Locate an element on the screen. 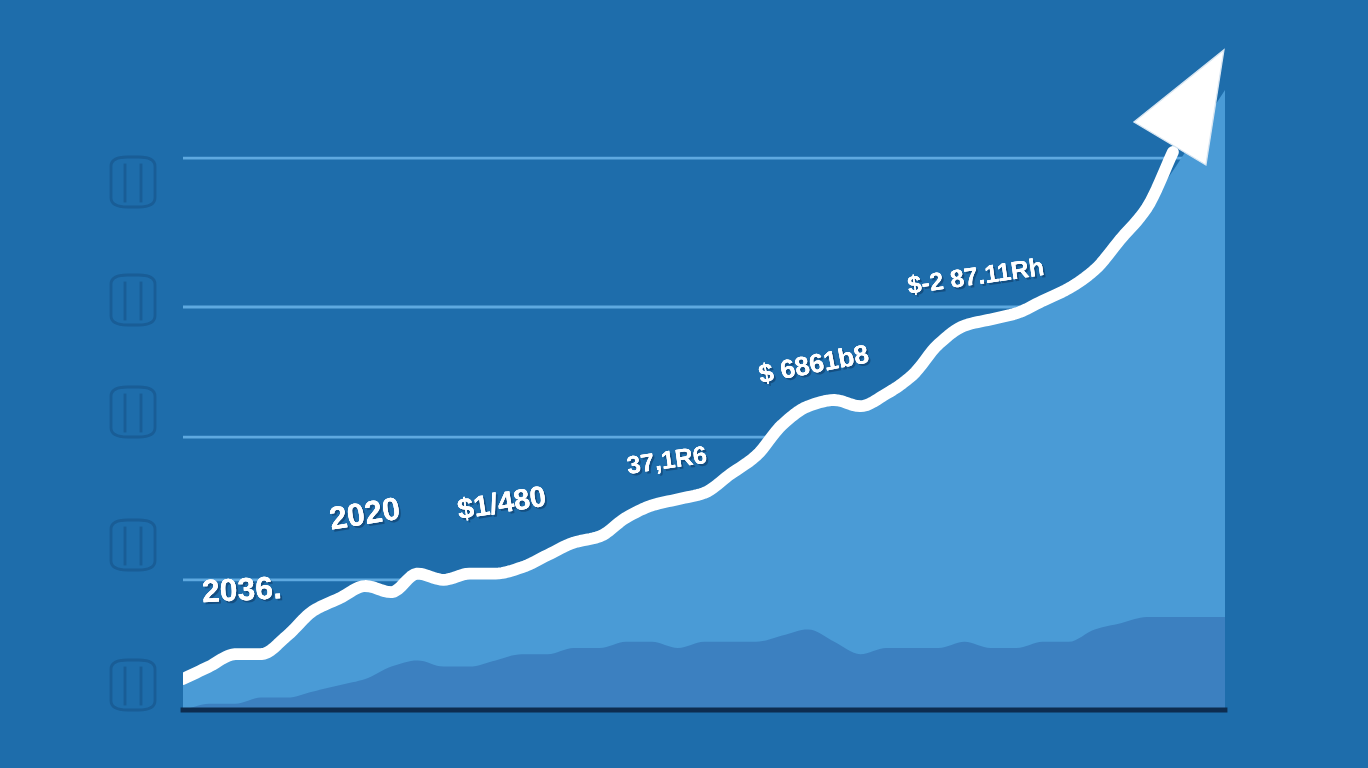  annotation: 2036. is located at coordinates (242, 590).